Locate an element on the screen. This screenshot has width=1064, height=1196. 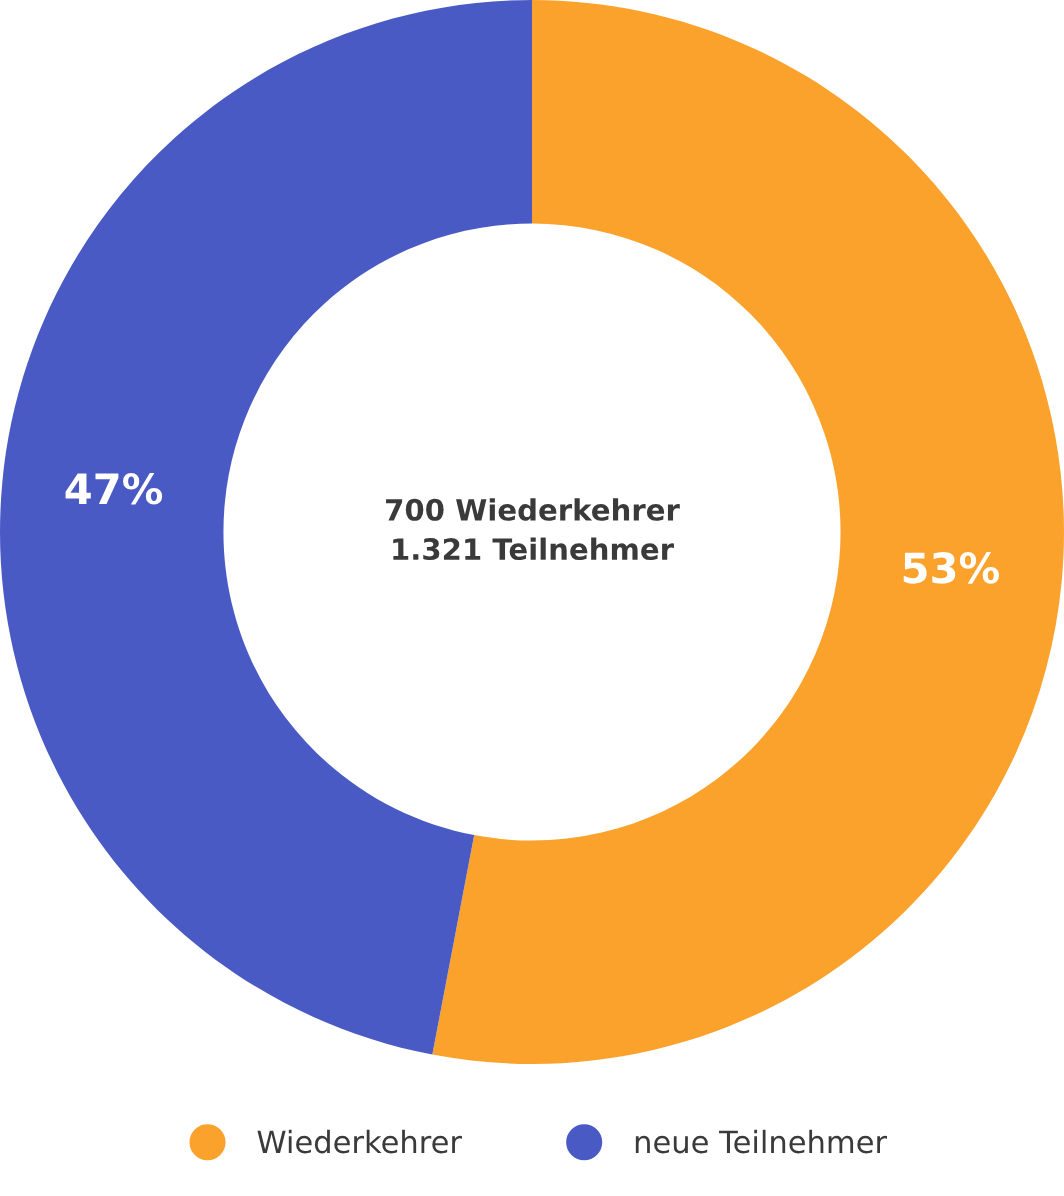
legend-label: neue Teilnehmer is located at coordinates (761, 1141).